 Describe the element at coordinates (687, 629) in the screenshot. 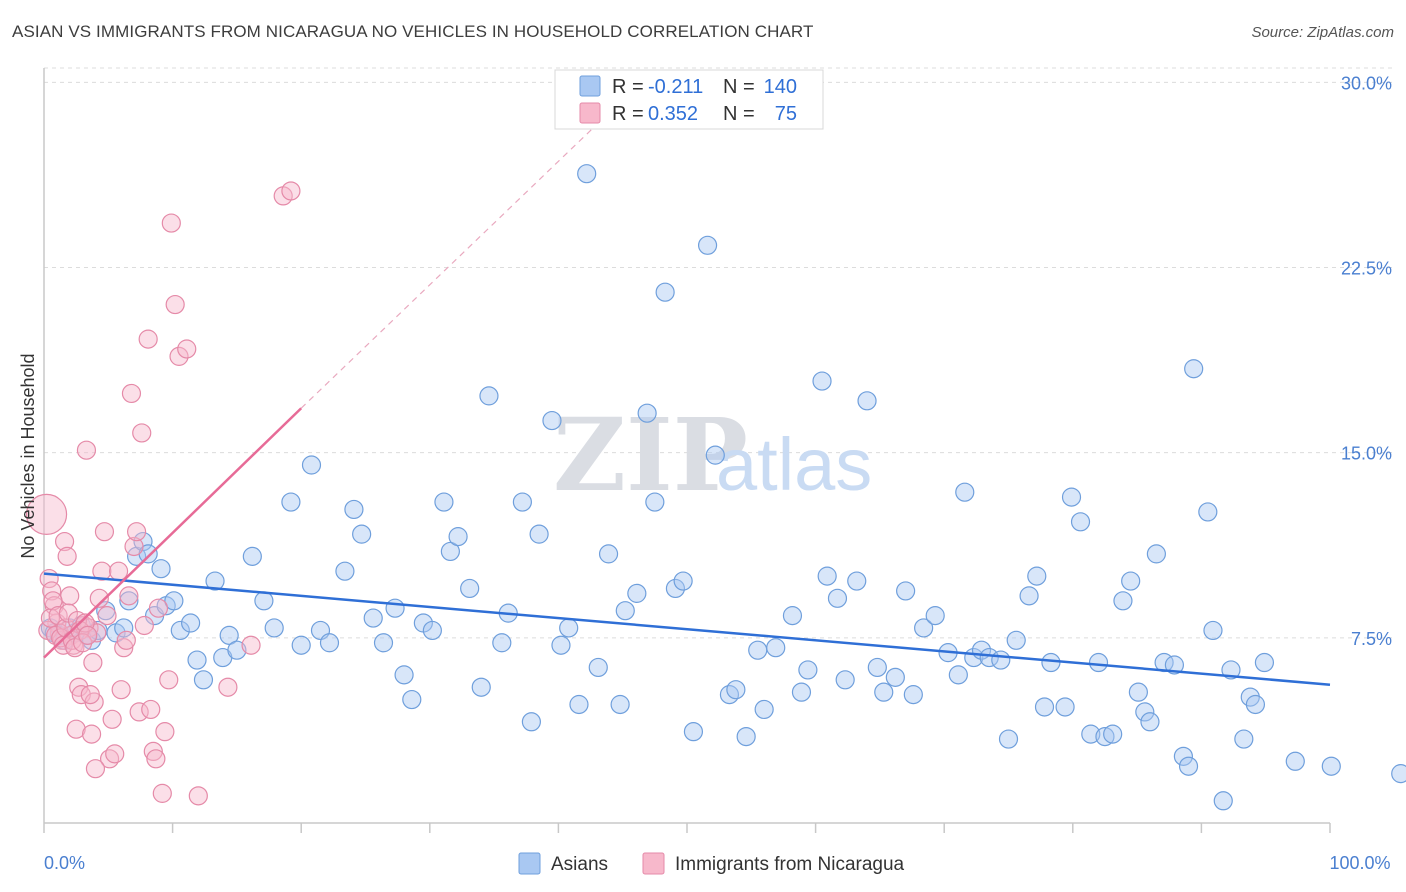

I see `trend-line-asians` at that location.